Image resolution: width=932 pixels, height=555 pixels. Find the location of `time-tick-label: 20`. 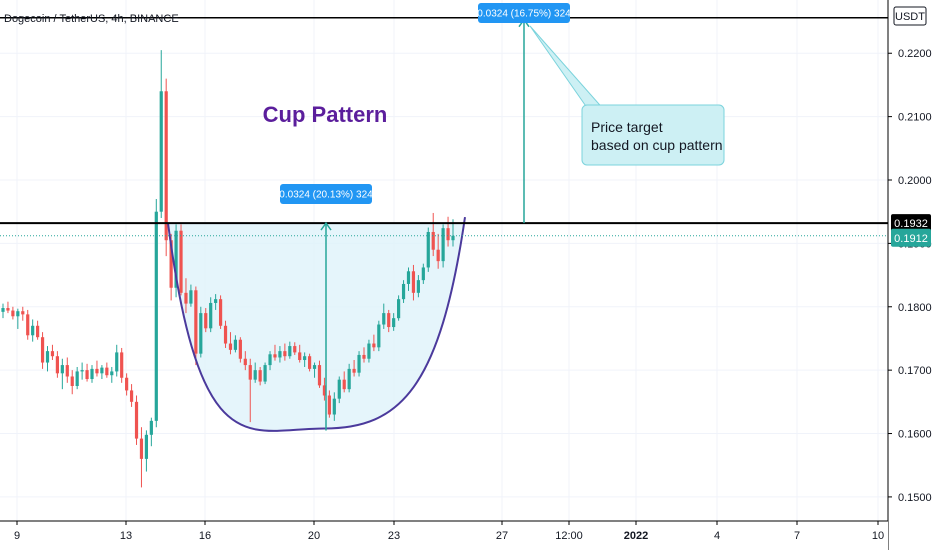

time-tick-label: 20 is located at coordinates (314, 536).